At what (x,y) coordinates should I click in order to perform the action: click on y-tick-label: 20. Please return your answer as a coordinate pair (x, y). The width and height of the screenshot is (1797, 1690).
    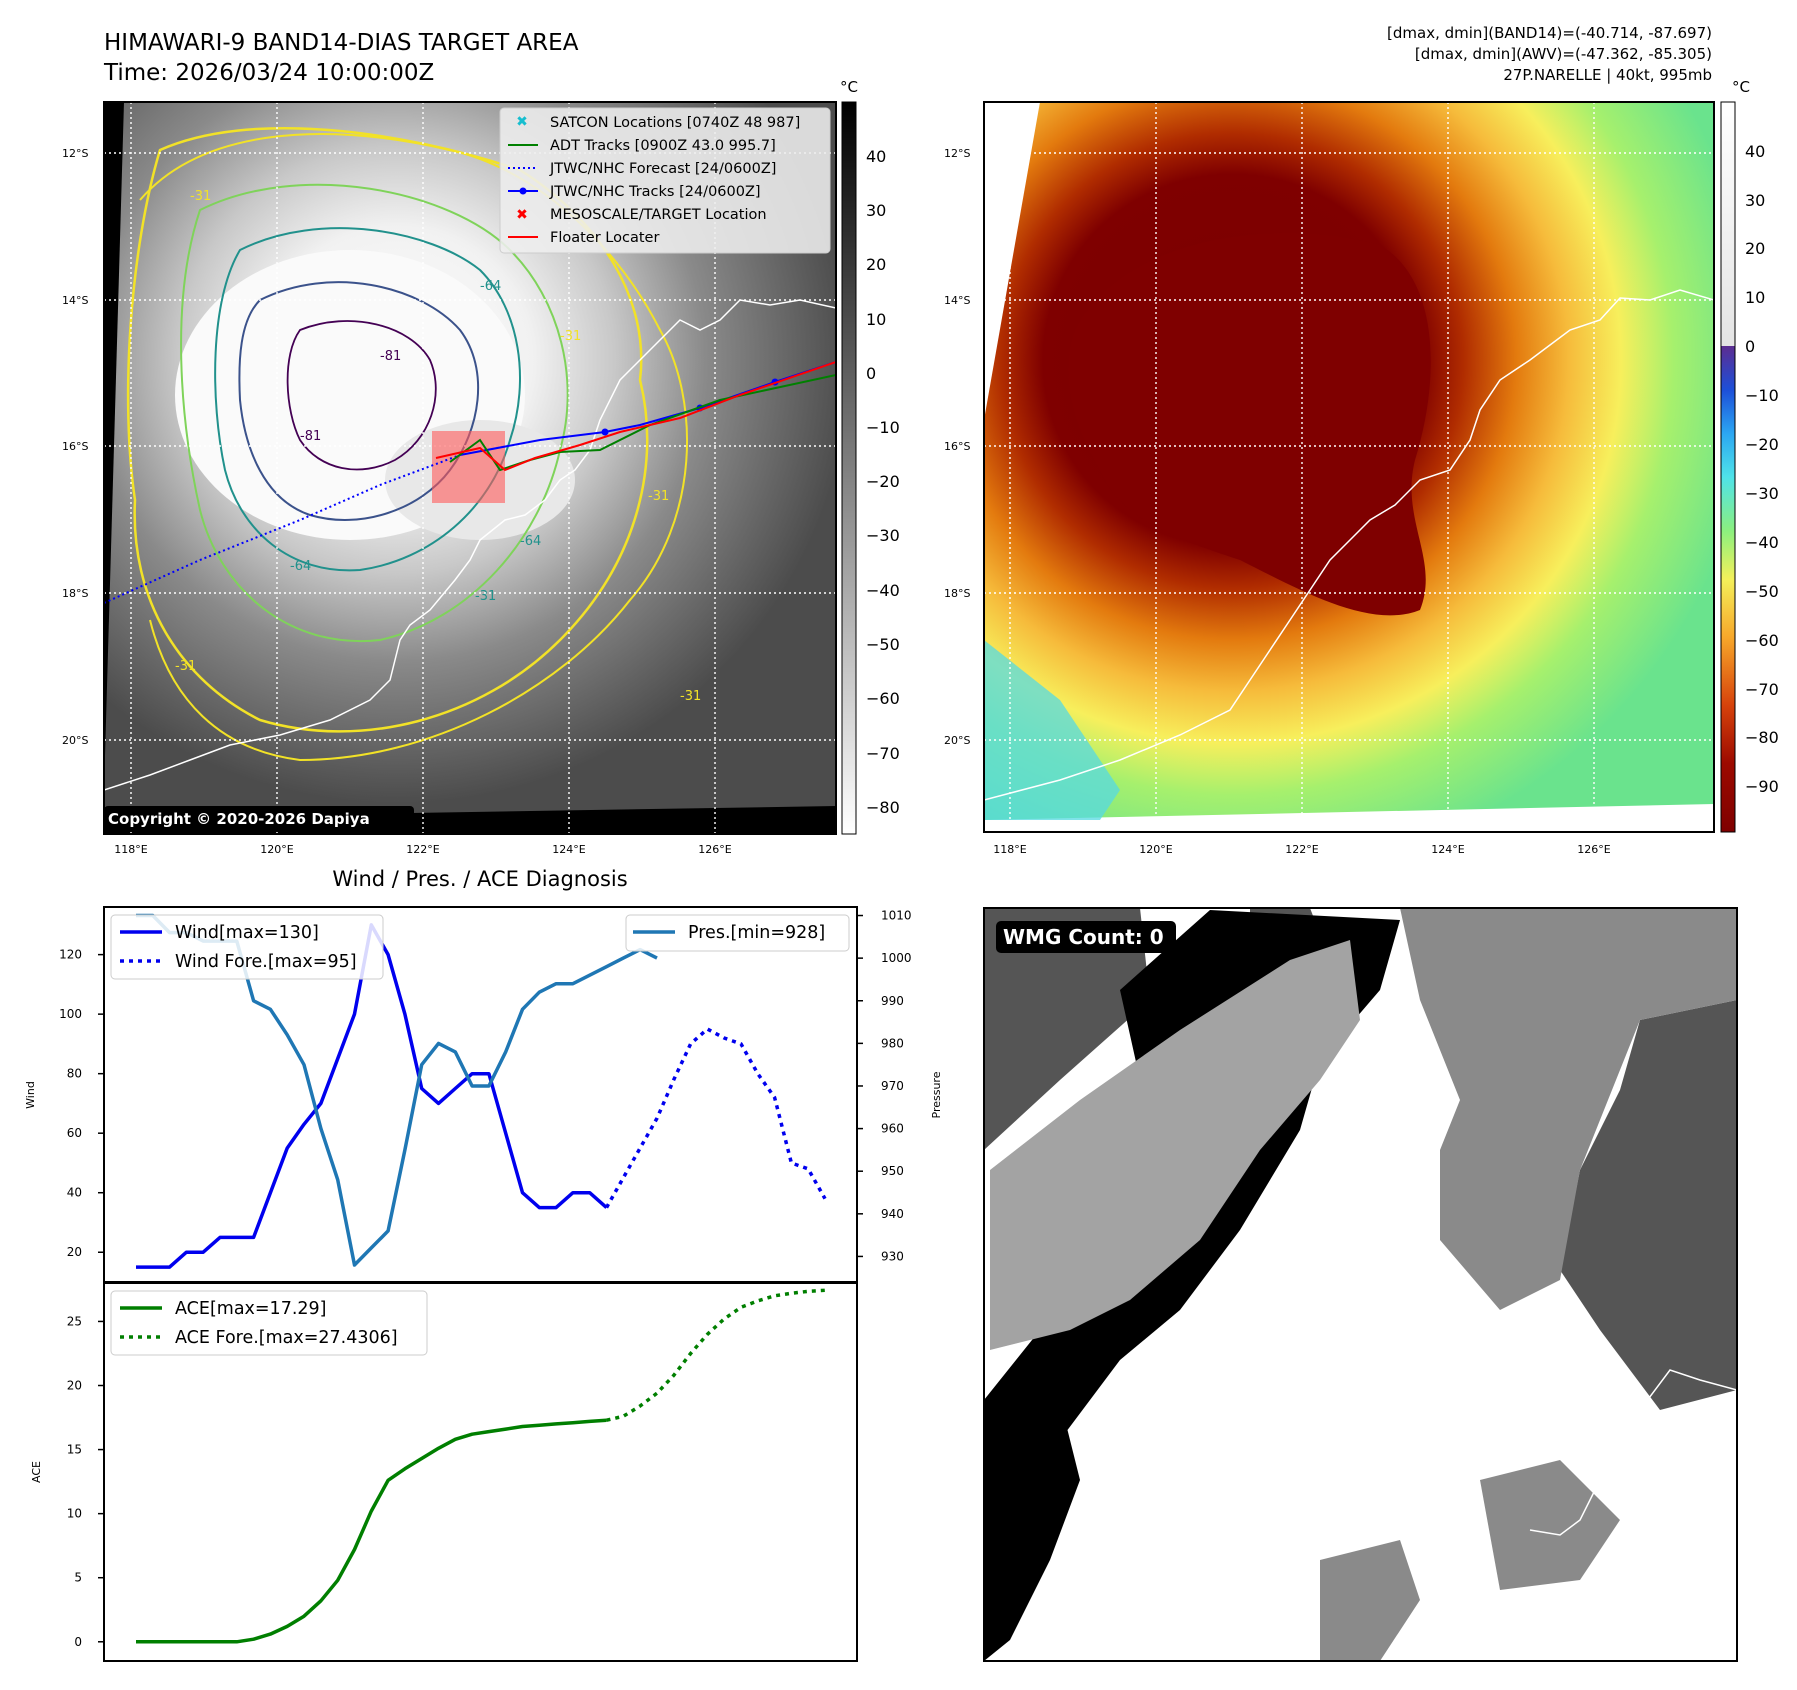
    Looking at the image, I should click on (74, 1252).